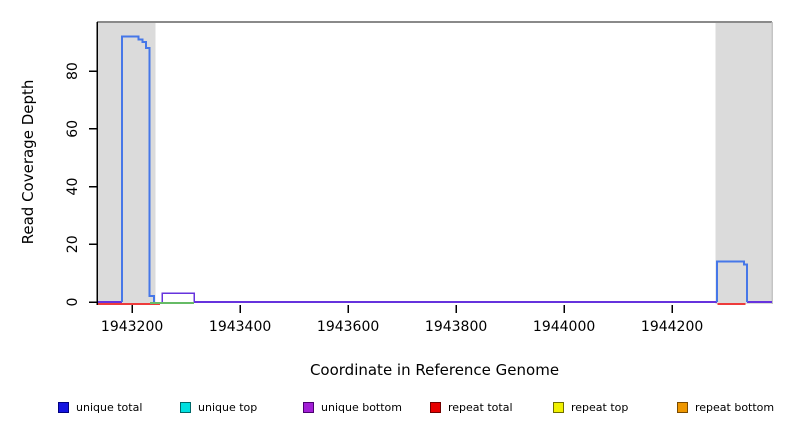 Image resolution: width=792 pixels, height=432 pixels. I want to click on legend-swatch-repeat-bottom, so click(682, 407).